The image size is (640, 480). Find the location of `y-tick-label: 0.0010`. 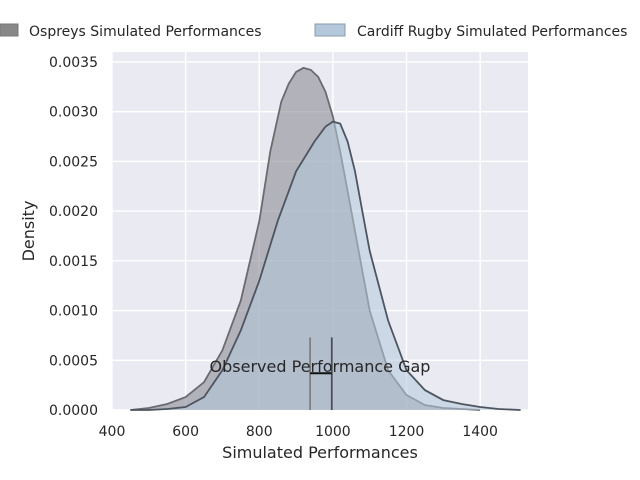

y-tick-label: 0.0010 is located at coordinates (73, 312).